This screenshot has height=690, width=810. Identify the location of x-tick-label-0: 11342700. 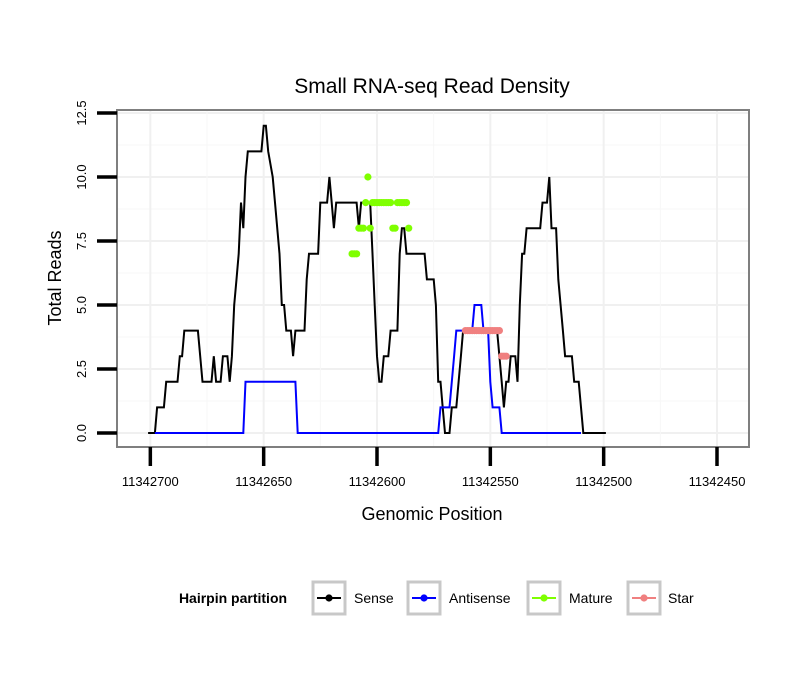
(150, 481).